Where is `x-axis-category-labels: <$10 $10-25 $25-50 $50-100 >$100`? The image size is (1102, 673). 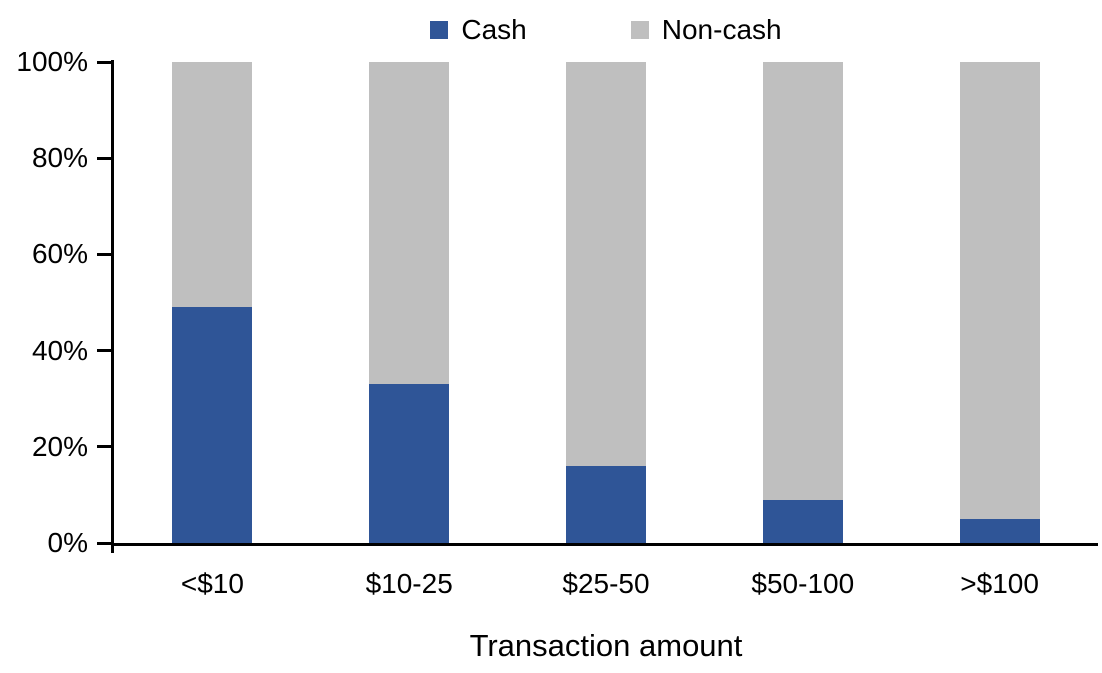
x-axis-category-labels: <$10 $10-25 $25-50 $50-100 >$100 is located at coordinates (606, 584).